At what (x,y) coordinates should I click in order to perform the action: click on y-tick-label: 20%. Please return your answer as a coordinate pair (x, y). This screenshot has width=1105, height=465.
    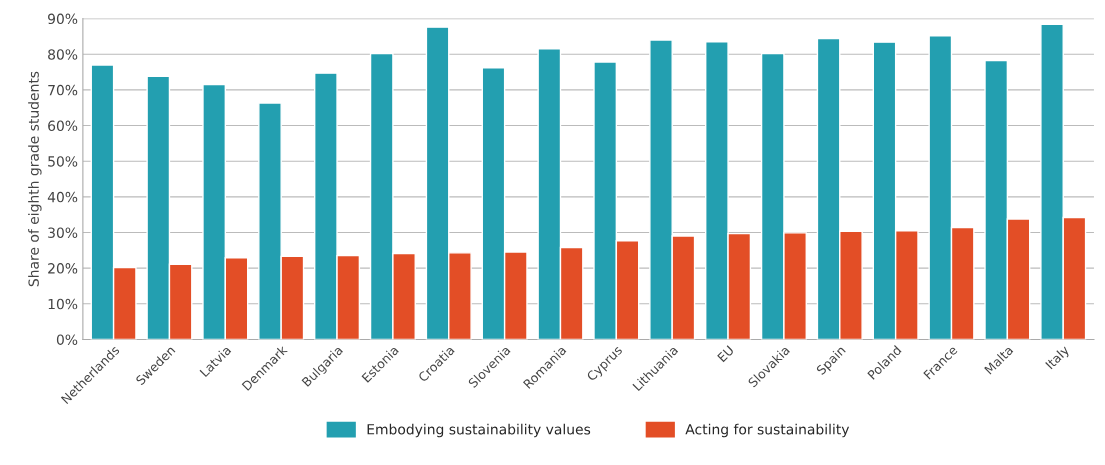
    Looking at the image, I should click on (63, 268).